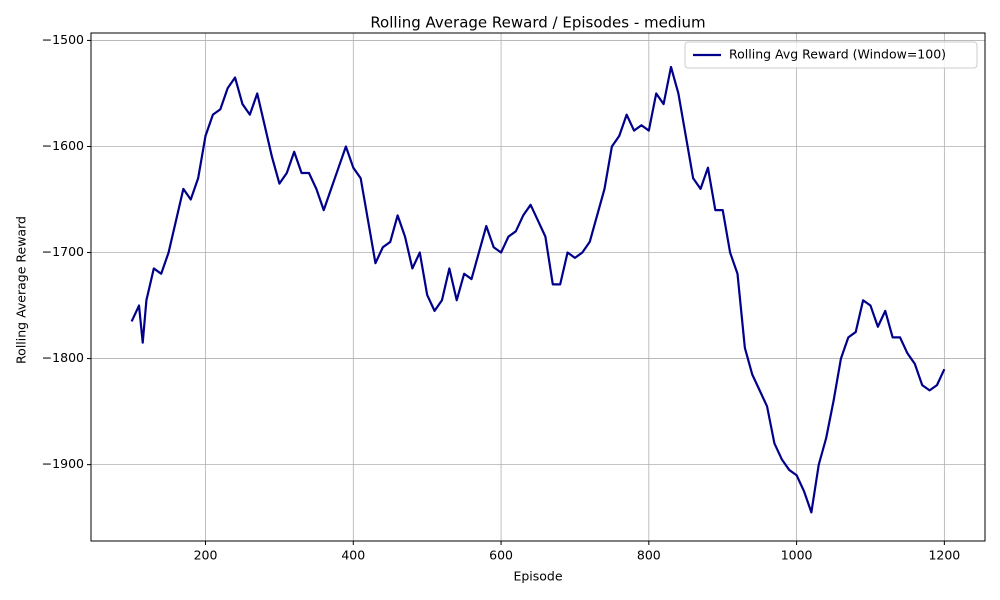  Describe the element at coordinates (63, 357) in the screenshot. I see `y-tick-label: −1800` at that location.